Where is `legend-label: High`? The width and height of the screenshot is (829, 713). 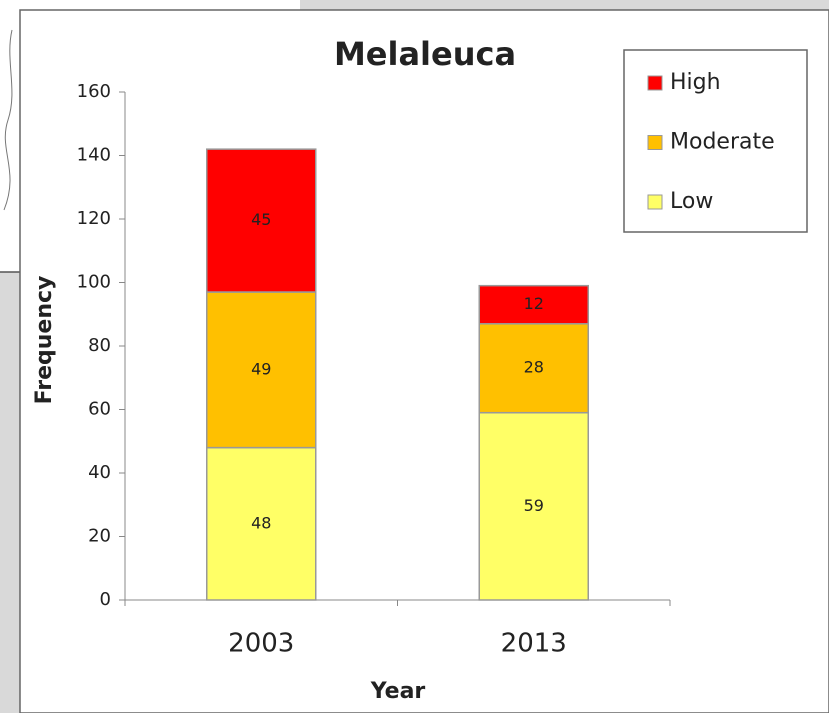
legend-label: High is located at coordinates (695, 82).